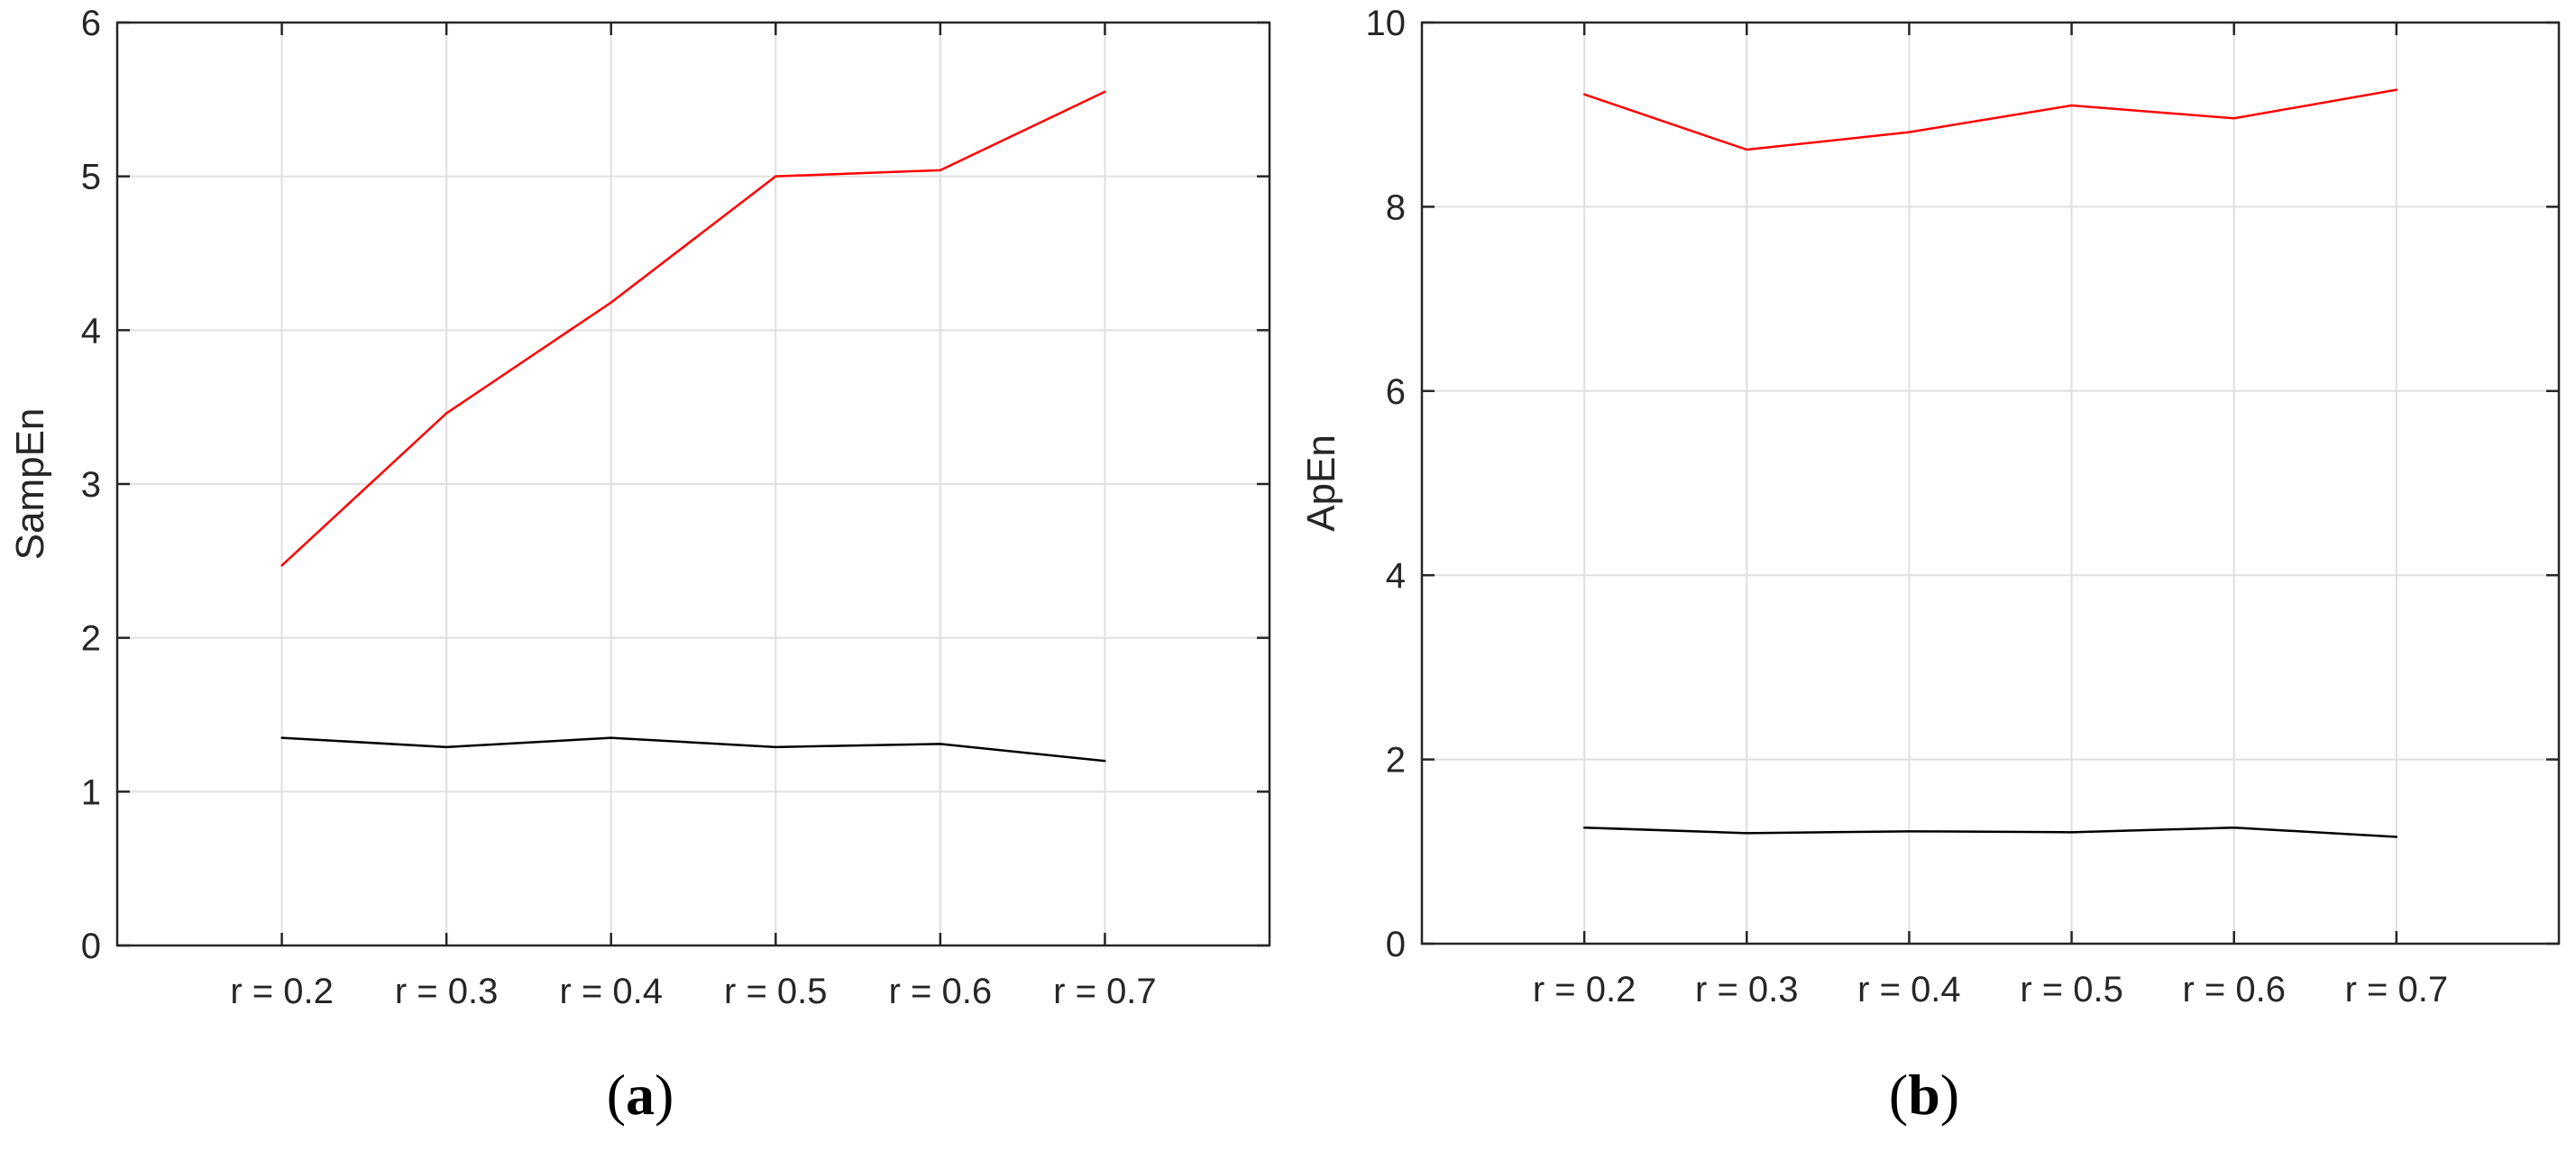 This screenshot has width=2576, height=1160. Describe the element at coordinates (91, 792) in the screenshot. I see `y-tick-label: 1` at that location.